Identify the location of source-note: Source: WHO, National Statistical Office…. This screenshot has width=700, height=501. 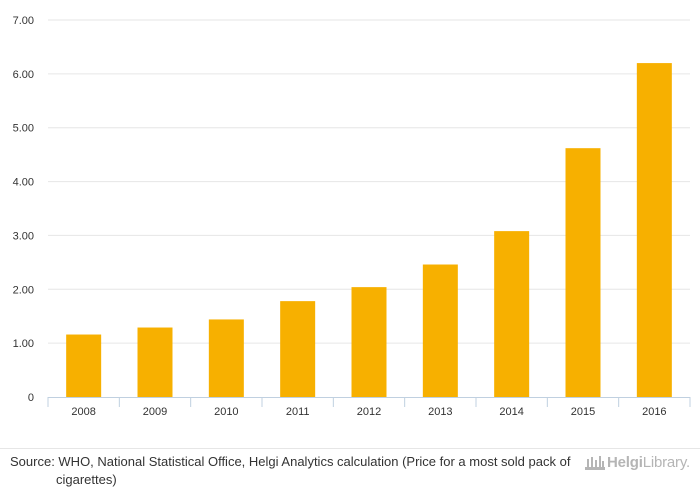
(290, 470).